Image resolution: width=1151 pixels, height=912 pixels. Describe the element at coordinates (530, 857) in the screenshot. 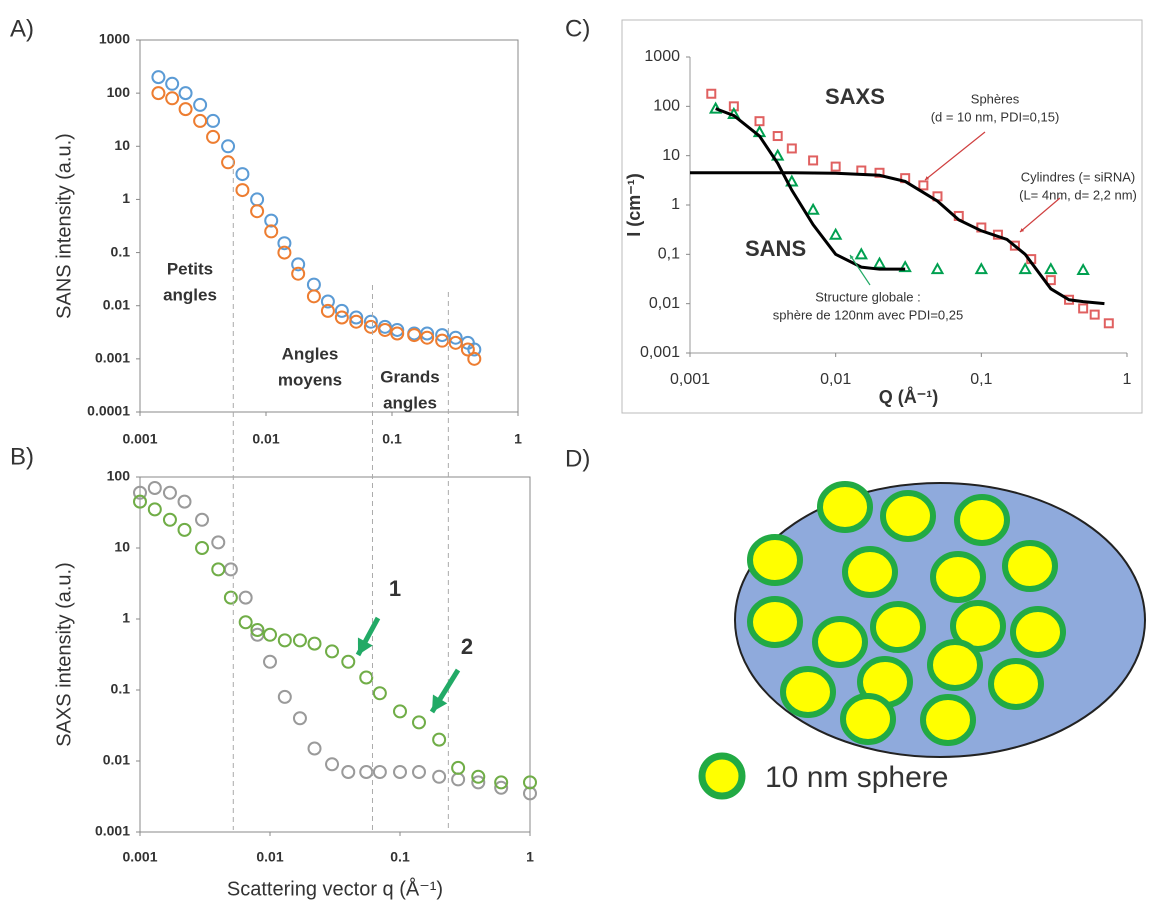

I see `x-tick-label: 1` at that location.